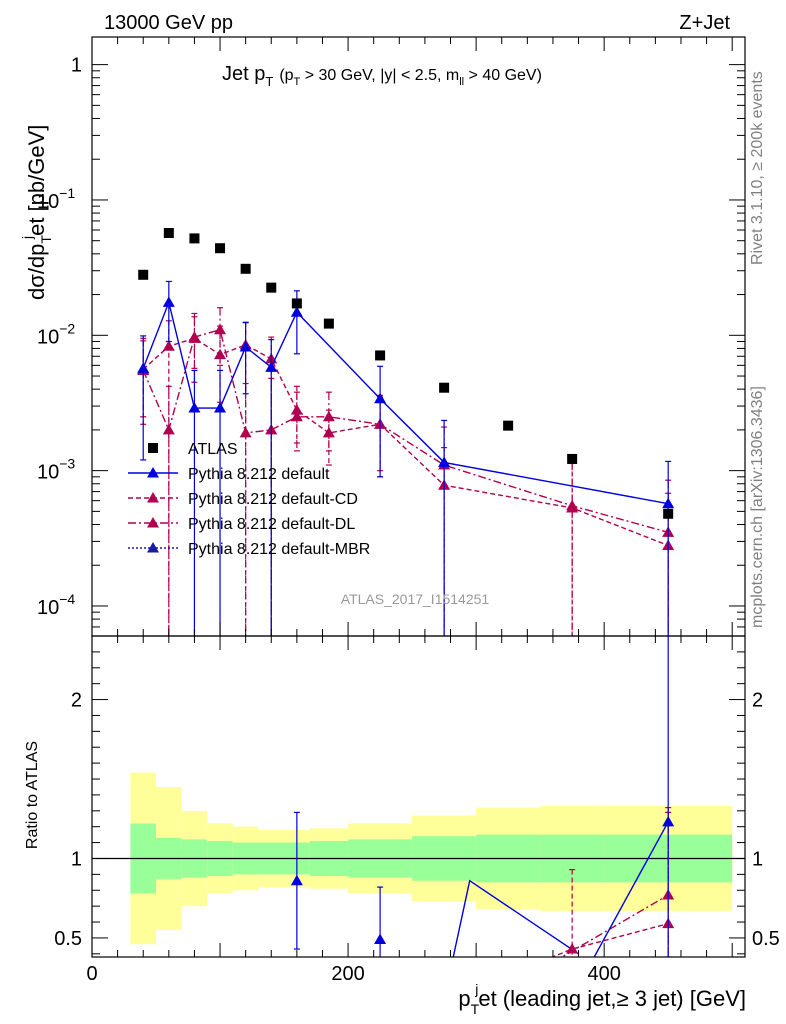 This screenshot has height=1024, width=786. Describe the element at coordinates (757, 507) in the screenshot. I see `mcplots-label: mcplots.cern.ch [arXiv:1306.3436]` at that location.